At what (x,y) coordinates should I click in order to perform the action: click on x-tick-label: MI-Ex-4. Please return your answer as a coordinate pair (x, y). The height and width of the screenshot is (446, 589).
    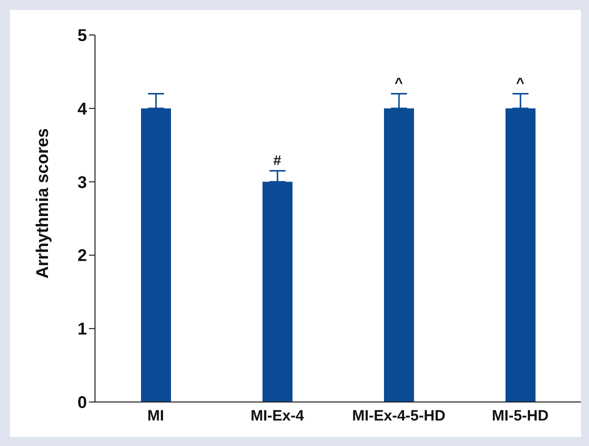
    Looking at the image, I should click on (277, 416).